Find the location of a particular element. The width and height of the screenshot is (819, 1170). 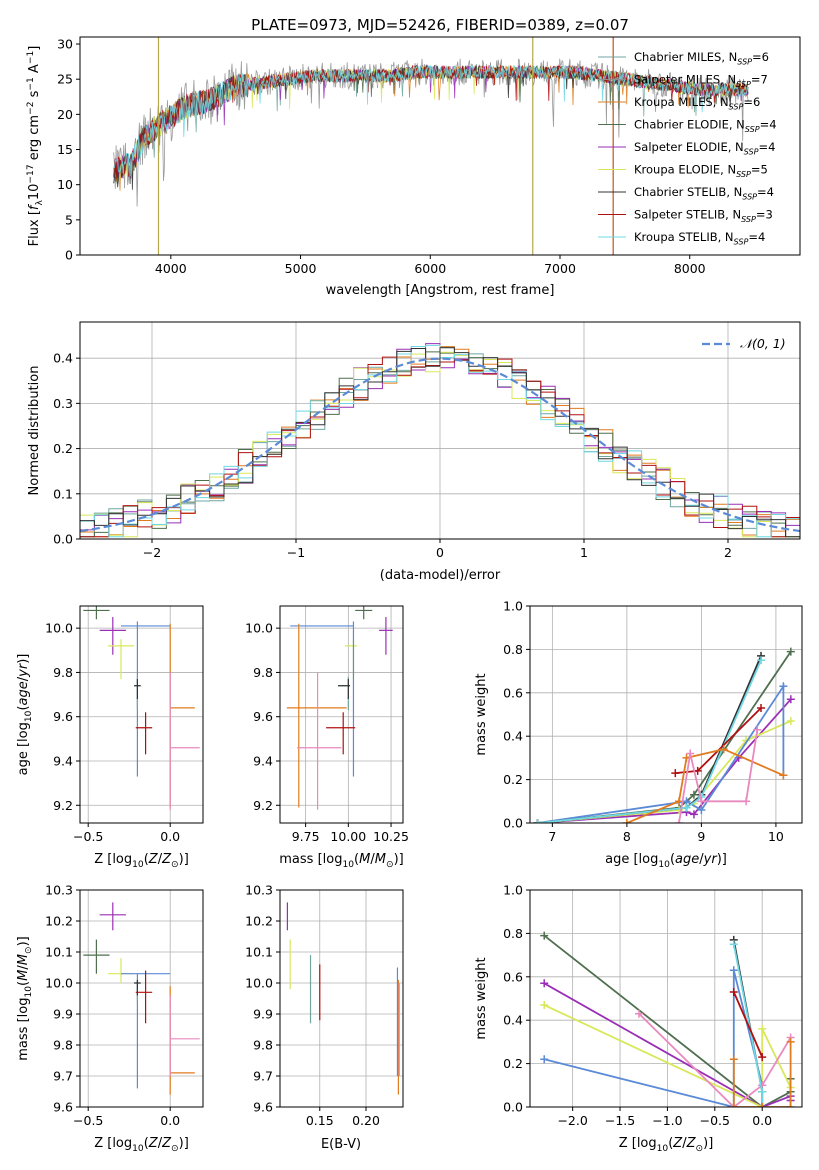

y-tick-label: 0.1 is located at coordinates (63, 493).